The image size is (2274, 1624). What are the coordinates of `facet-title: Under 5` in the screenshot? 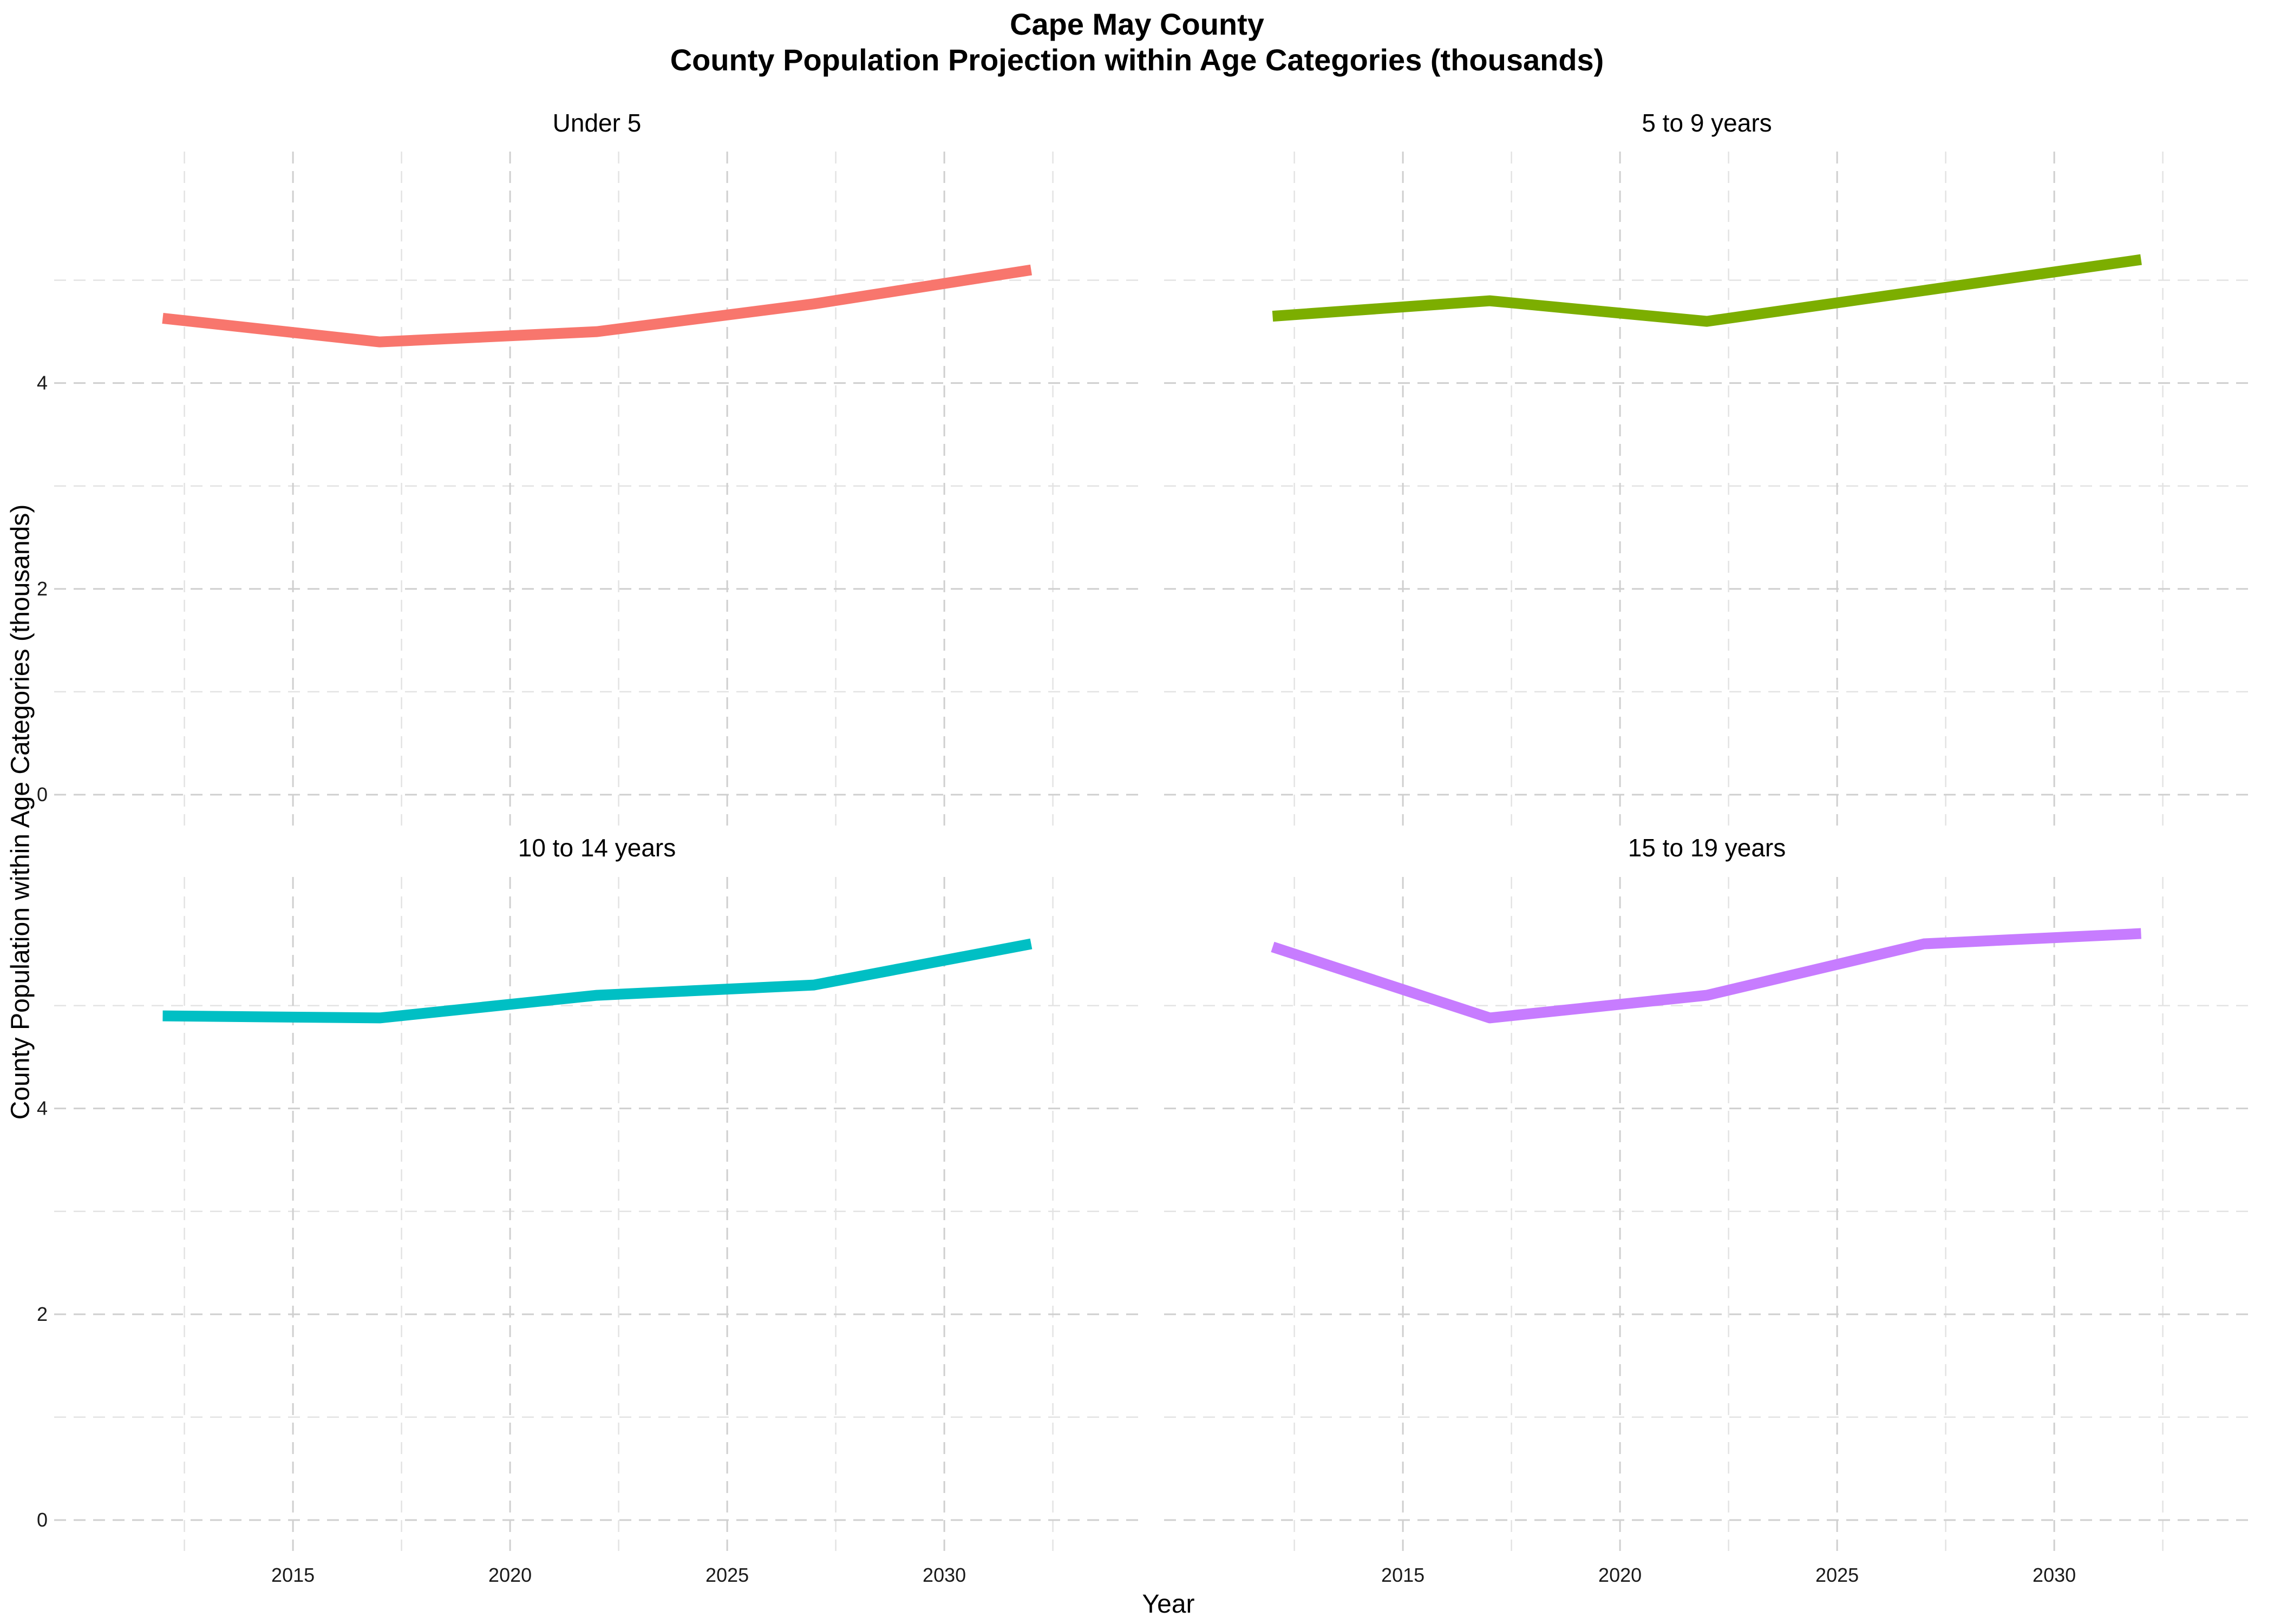 It's located at (597, 123).